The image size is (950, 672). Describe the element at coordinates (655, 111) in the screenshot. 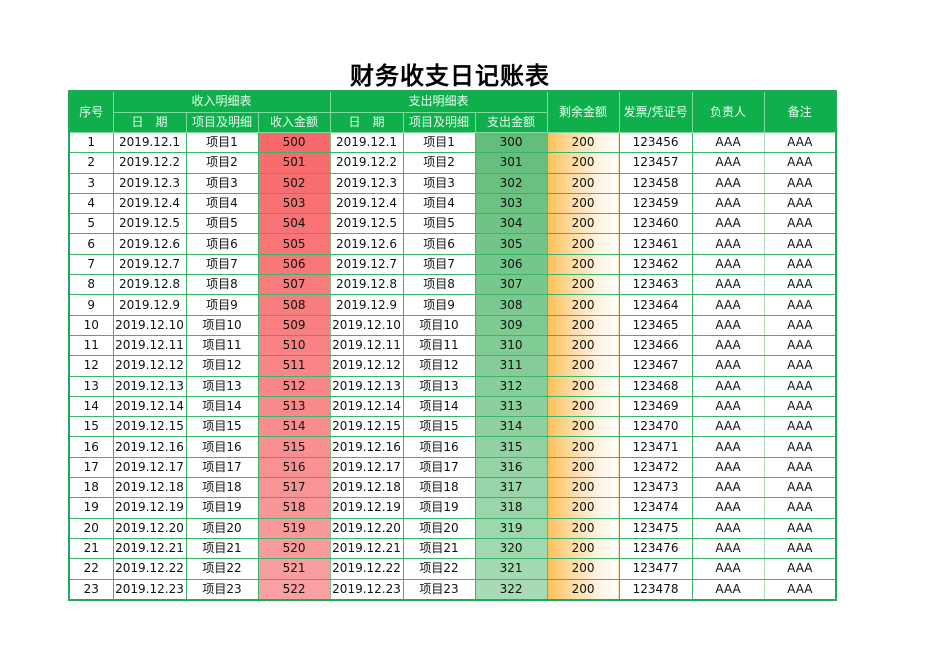

I see `header-invoice: 发票/凭证号` at that location.